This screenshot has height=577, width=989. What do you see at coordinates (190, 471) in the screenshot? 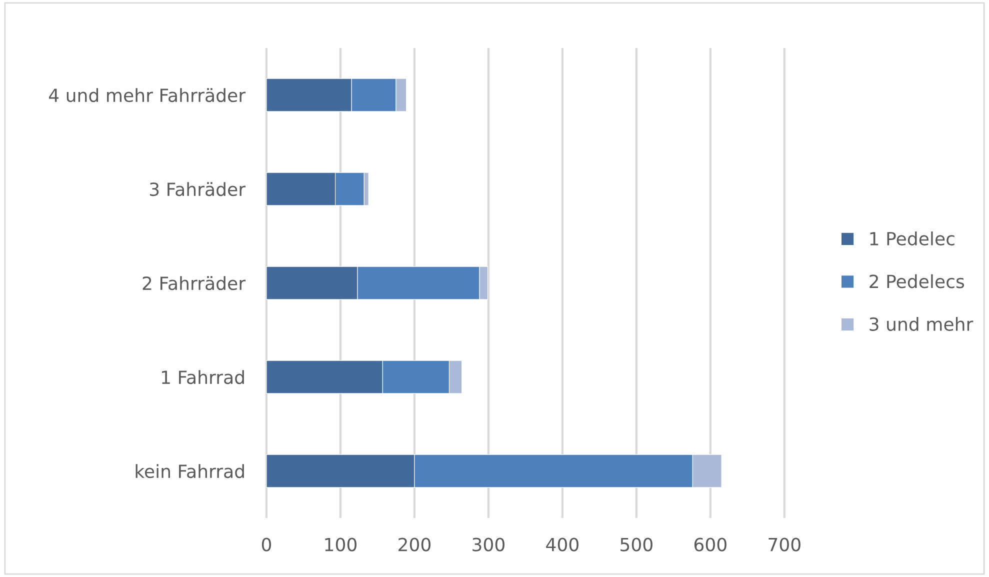
I see `y-tick-label: kein Fahrrad` at bounding box center [190, 471].